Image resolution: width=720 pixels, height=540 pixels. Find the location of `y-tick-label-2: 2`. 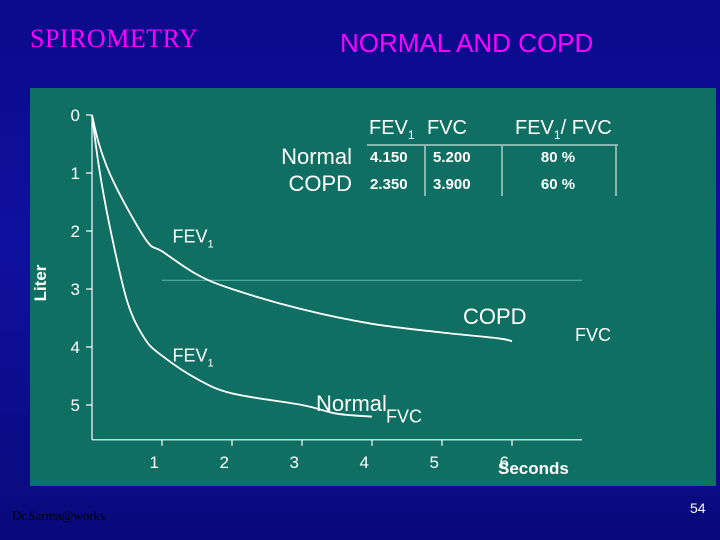

y-tick-label-2: 2 is located at coordinates (75, 231).